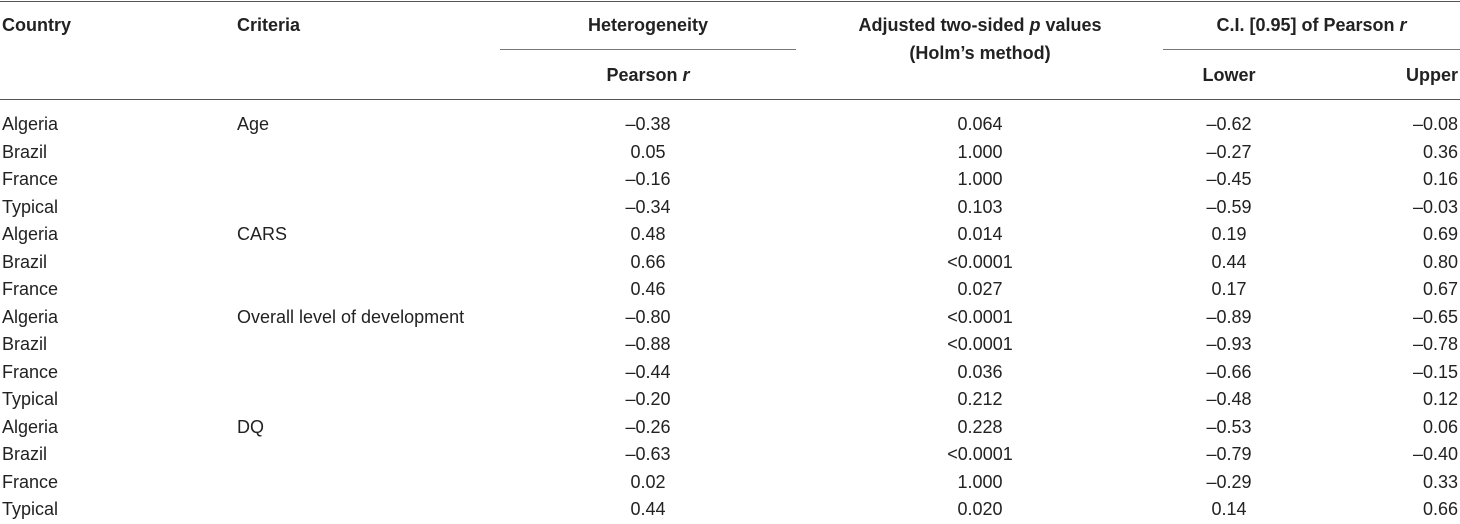 This screenshot has width=1460, height=524. What do you see at coordinates (648, 481) in the screenshot?
I see `cell-pearson-r: 0.02` at bounding box center [648, 481].